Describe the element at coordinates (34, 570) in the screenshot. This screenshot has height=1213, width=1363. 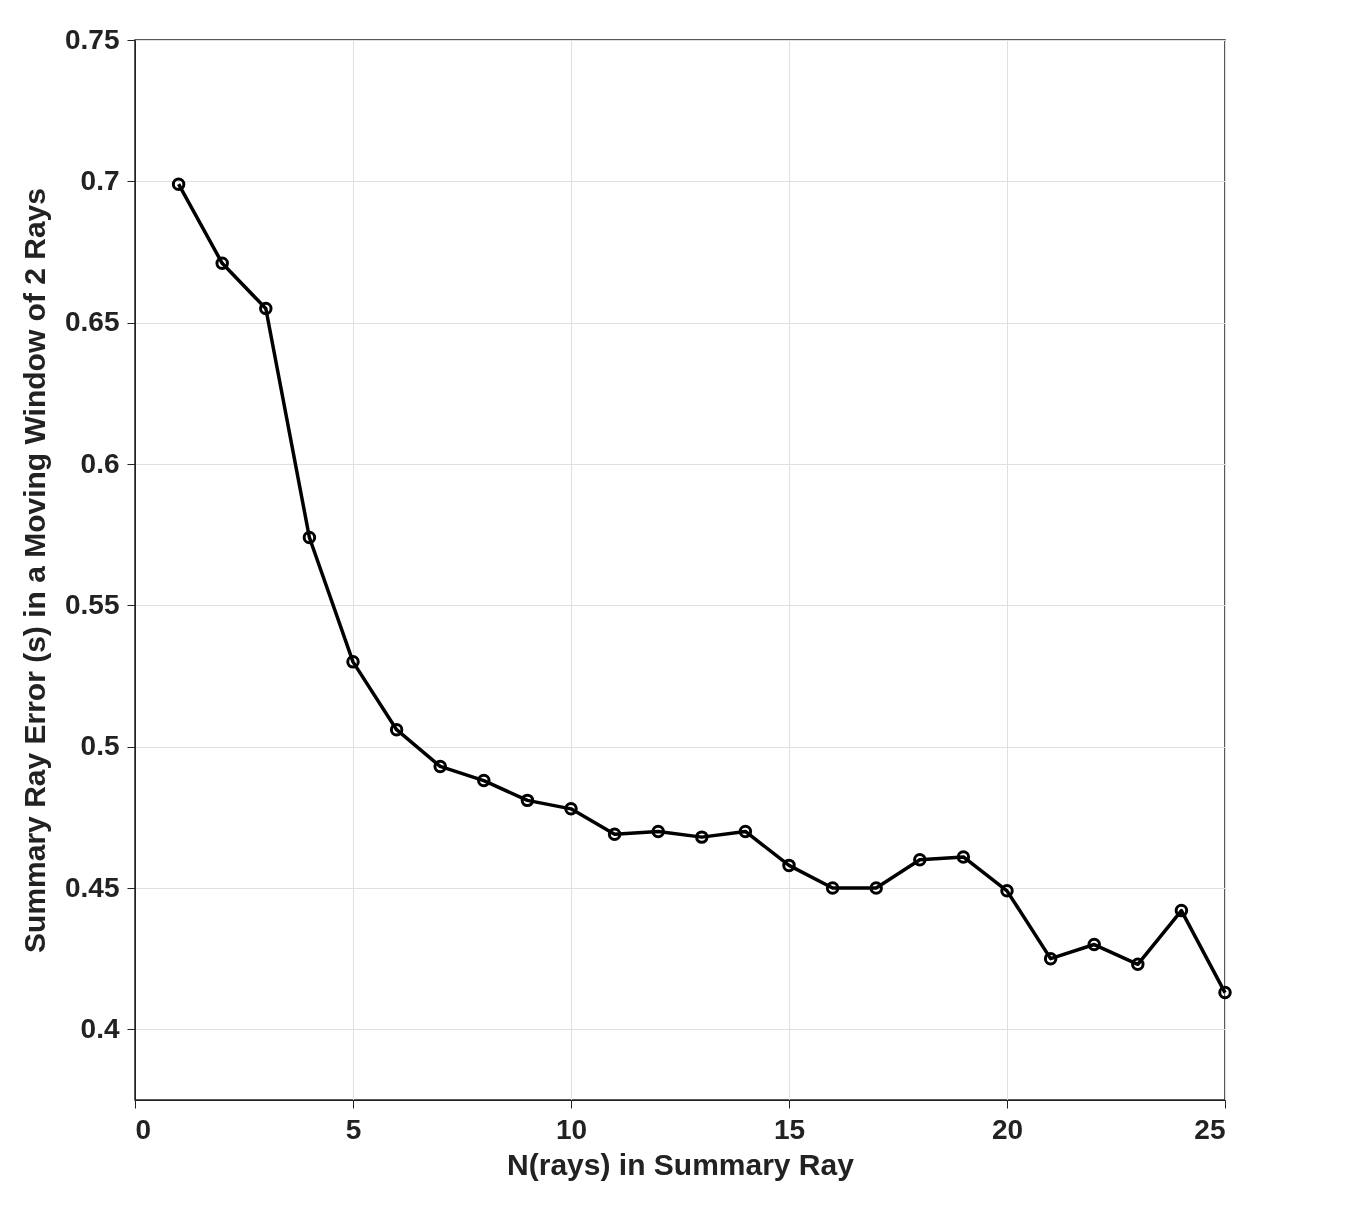
I see `y-axis-title: Summary Ray Error (s) in a Moving Window of 2 Rays` at that location.